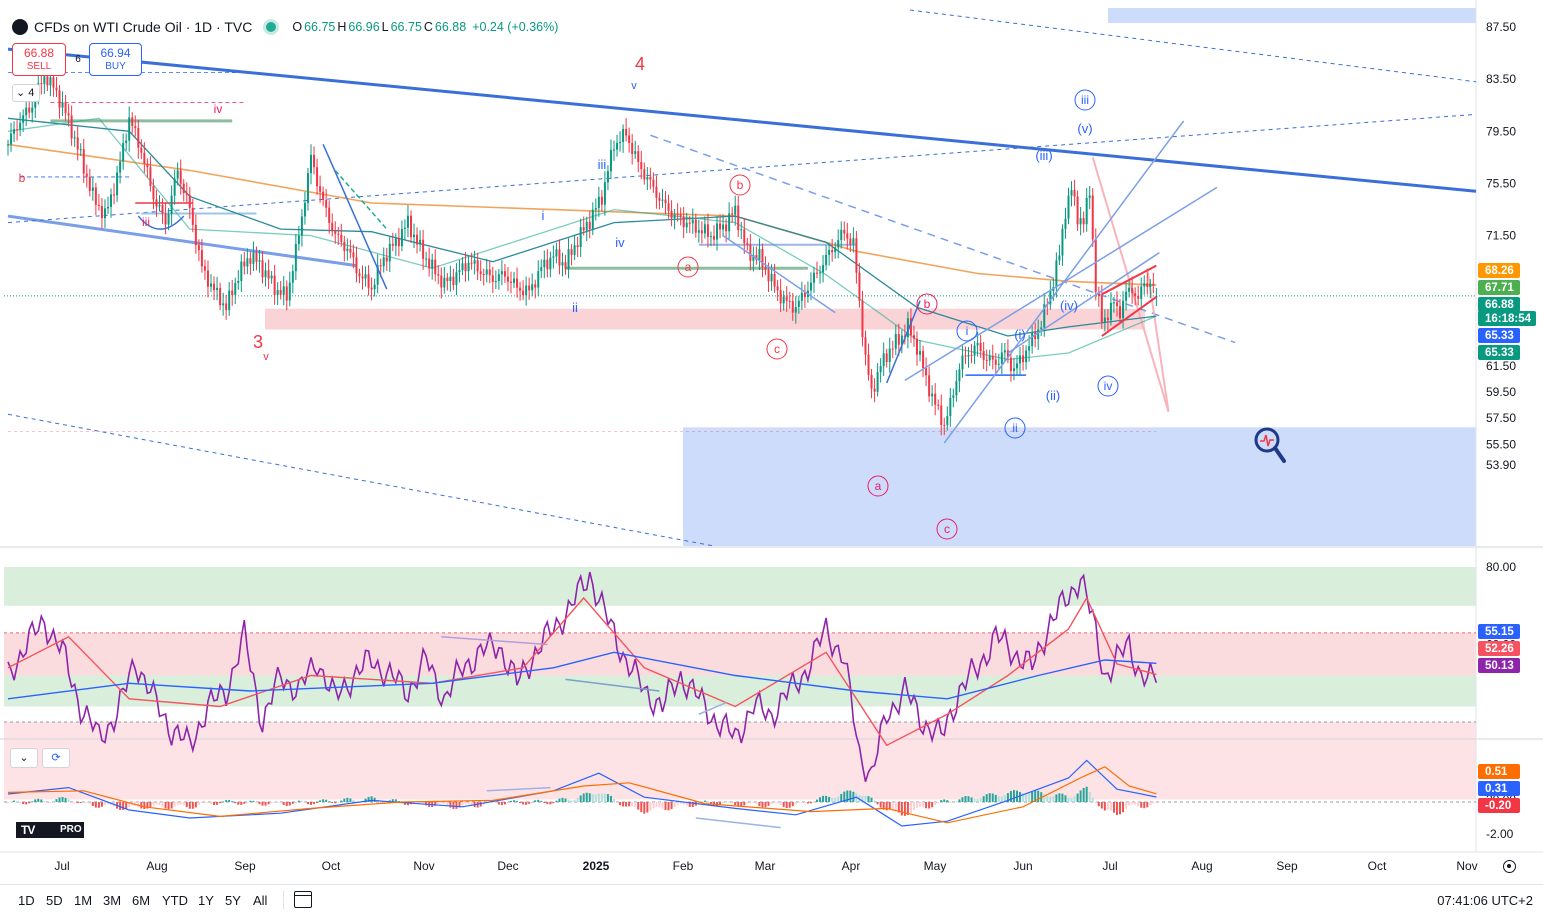 This screenshot has width=1543, height=915. Describe the element at coordinates (1485, 900) in the screenshot. I see `clock-readout: 07:41:06 UTC+2` at that location.